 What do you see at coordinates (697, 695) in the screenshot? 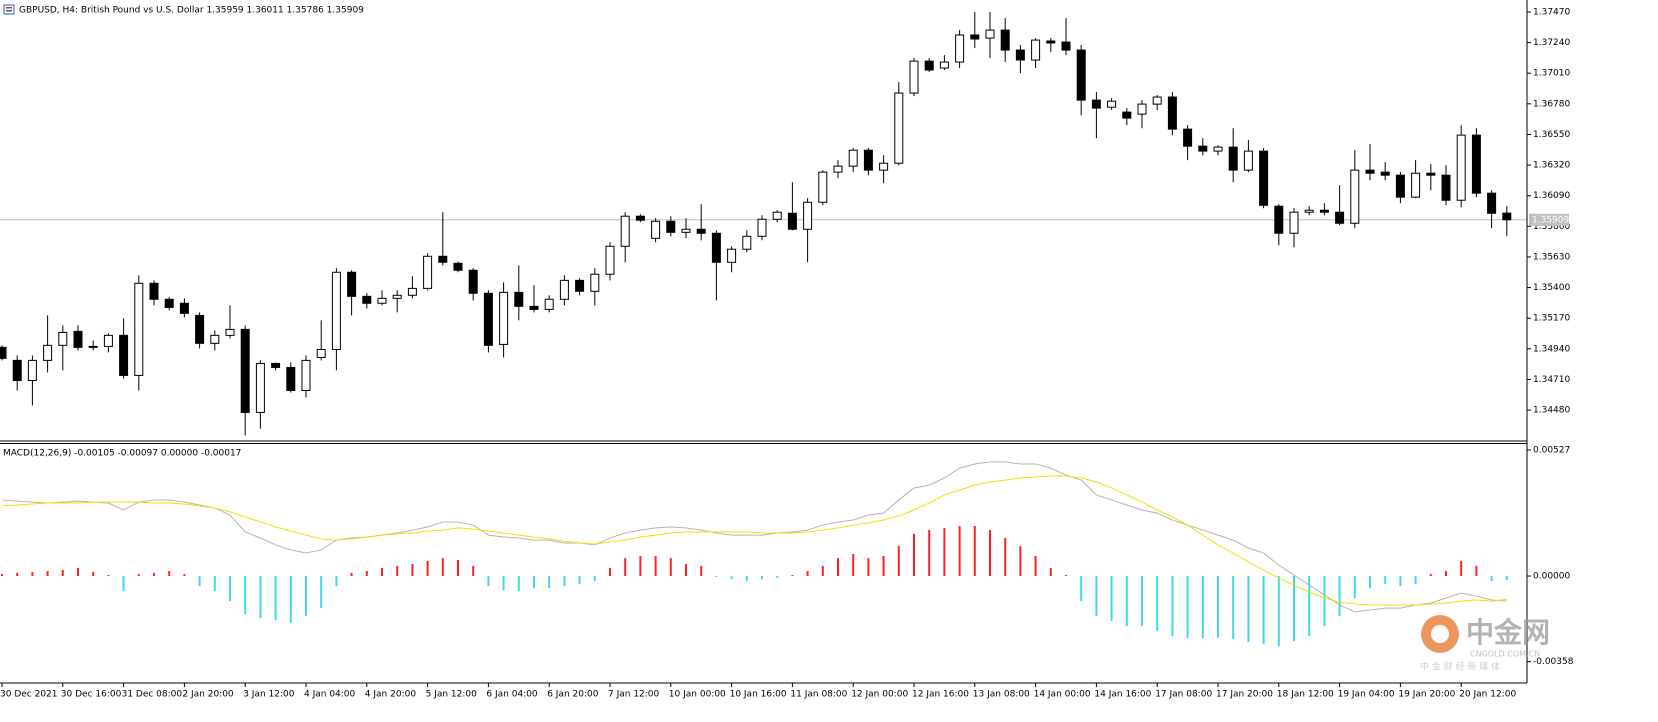
I see `x-tick-label: 10 Jan 00:00` at bounding box center [697, 695].